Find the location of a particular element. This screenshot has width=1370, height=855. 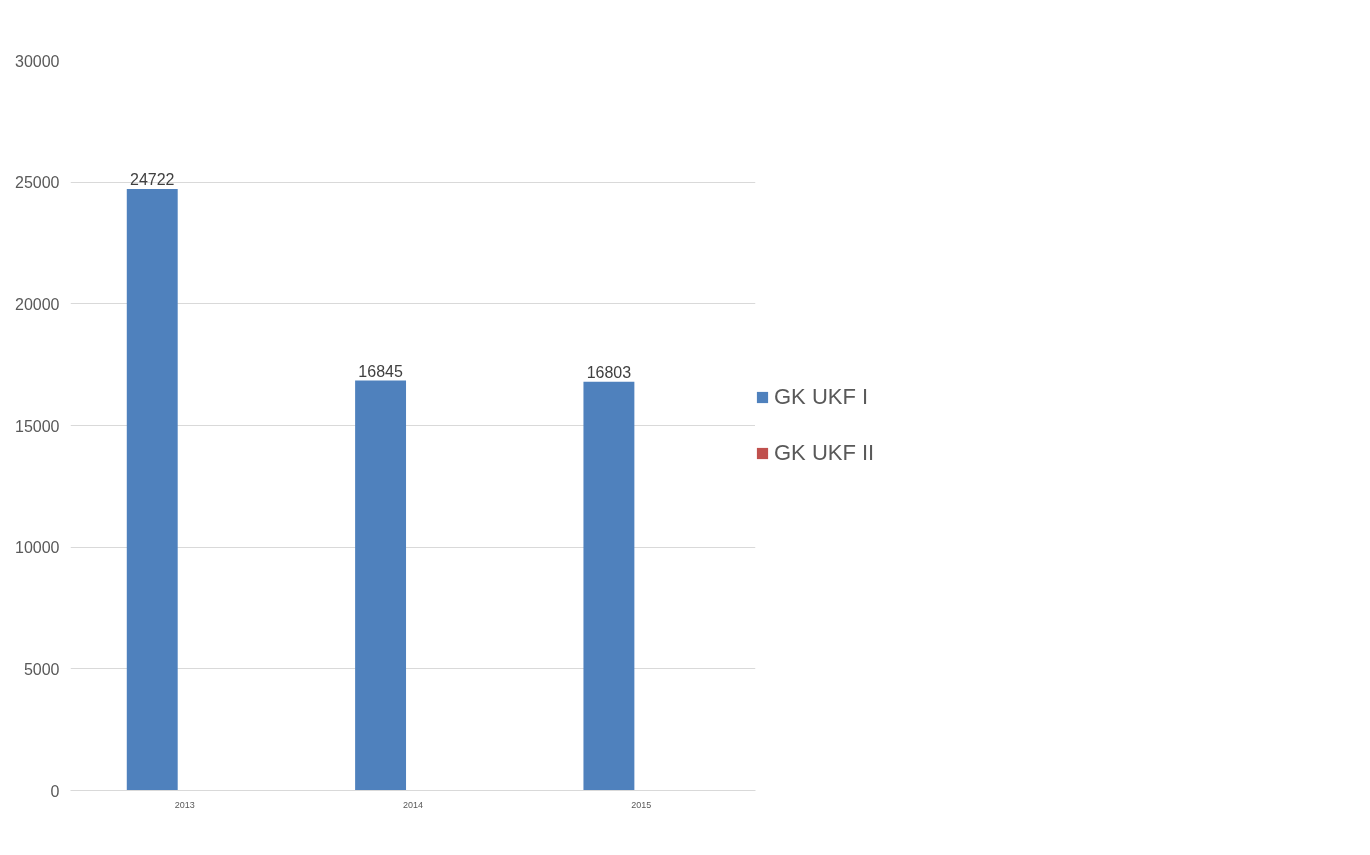

data-label: 24722 is located at coordinates (152, 179).